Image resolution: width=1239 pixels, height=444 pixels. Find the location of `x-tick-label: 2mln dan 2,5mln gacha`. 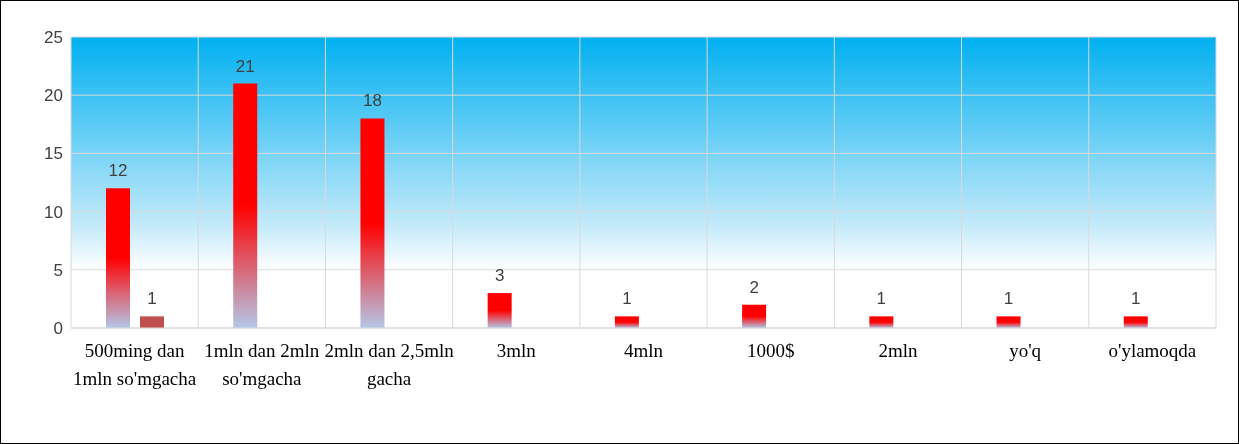

x-tick-label: 2mln dan 2,5mln gacha is located at coordinates (389, 365).